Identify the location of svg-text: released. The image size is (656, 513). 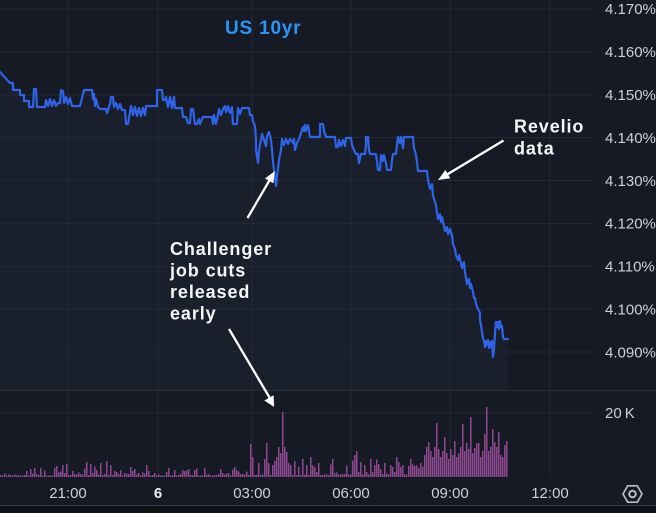
(210, 292).